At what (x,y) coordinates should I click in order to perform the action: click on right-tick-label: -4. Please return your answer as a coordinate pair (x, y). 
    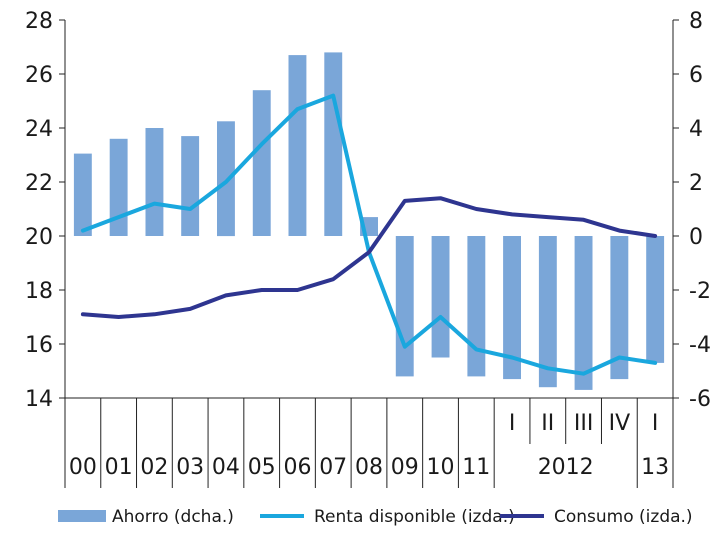
    Looking at the image, I should click on (700, 345).